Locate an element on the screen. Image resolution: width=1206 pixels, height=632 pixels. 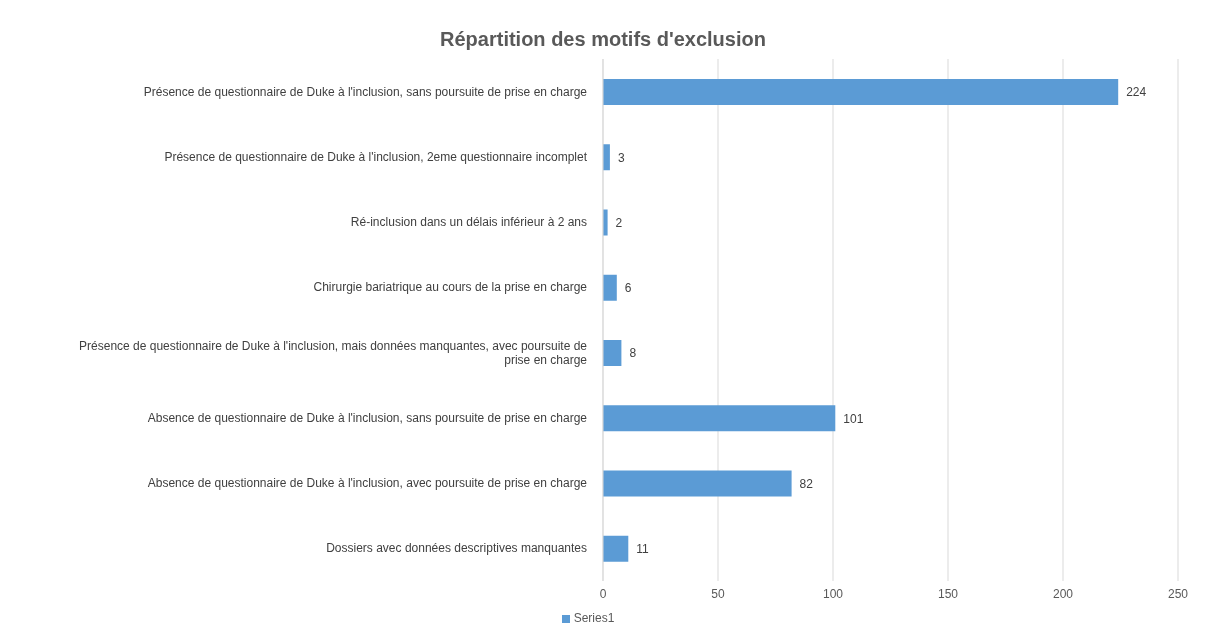
data-label: 11 is located at coordinates (643, 549).